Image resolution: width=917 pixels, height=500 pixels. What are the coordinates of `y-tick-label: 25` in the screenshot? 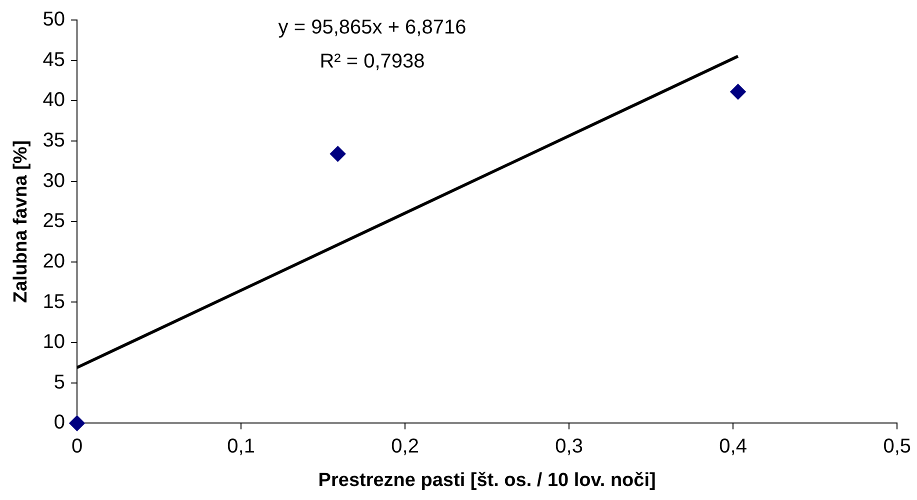 It's located at (54, 221).